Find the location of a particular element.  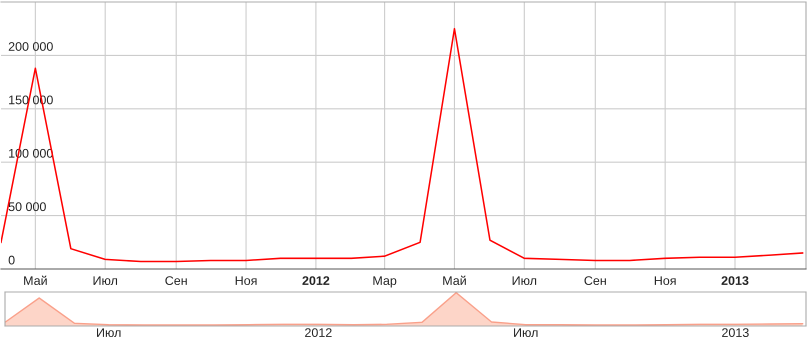

y-tick-label: 50 000 is located at coordinates (27, 207).